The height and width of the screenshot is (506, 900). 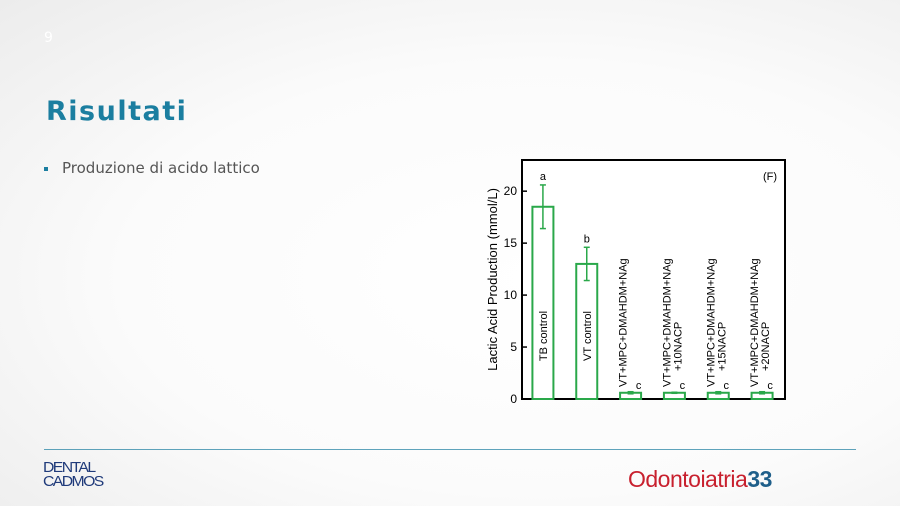 I want to click on bullet-item: Produzione di acido lattico, so click(x=152, y=168).